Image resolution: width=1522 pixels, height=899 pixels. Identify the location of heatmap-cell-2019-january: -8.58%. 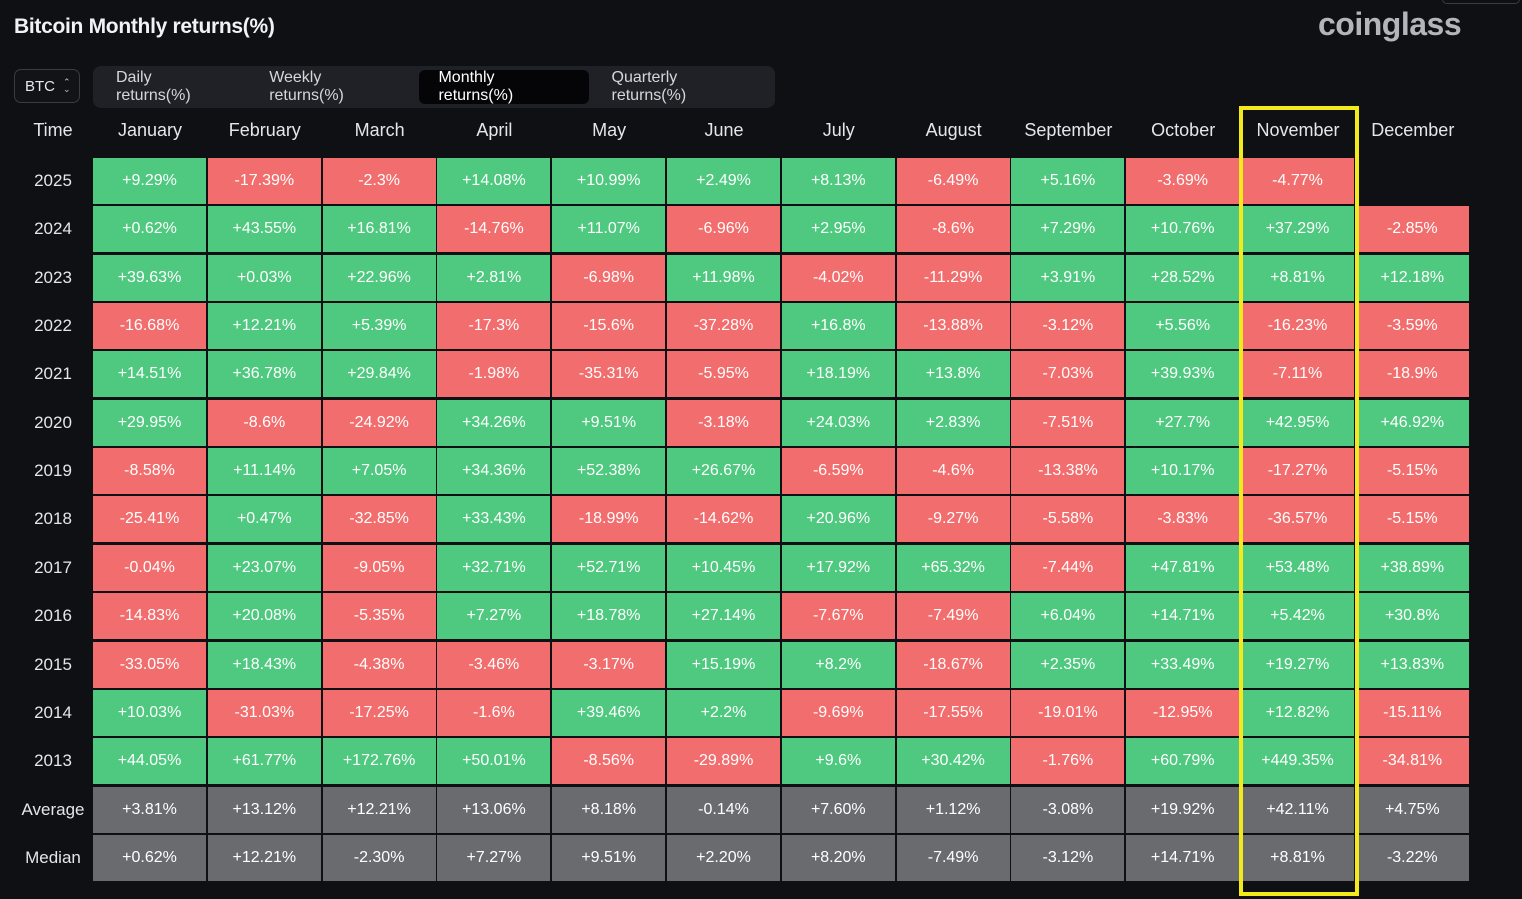
(149, 471).